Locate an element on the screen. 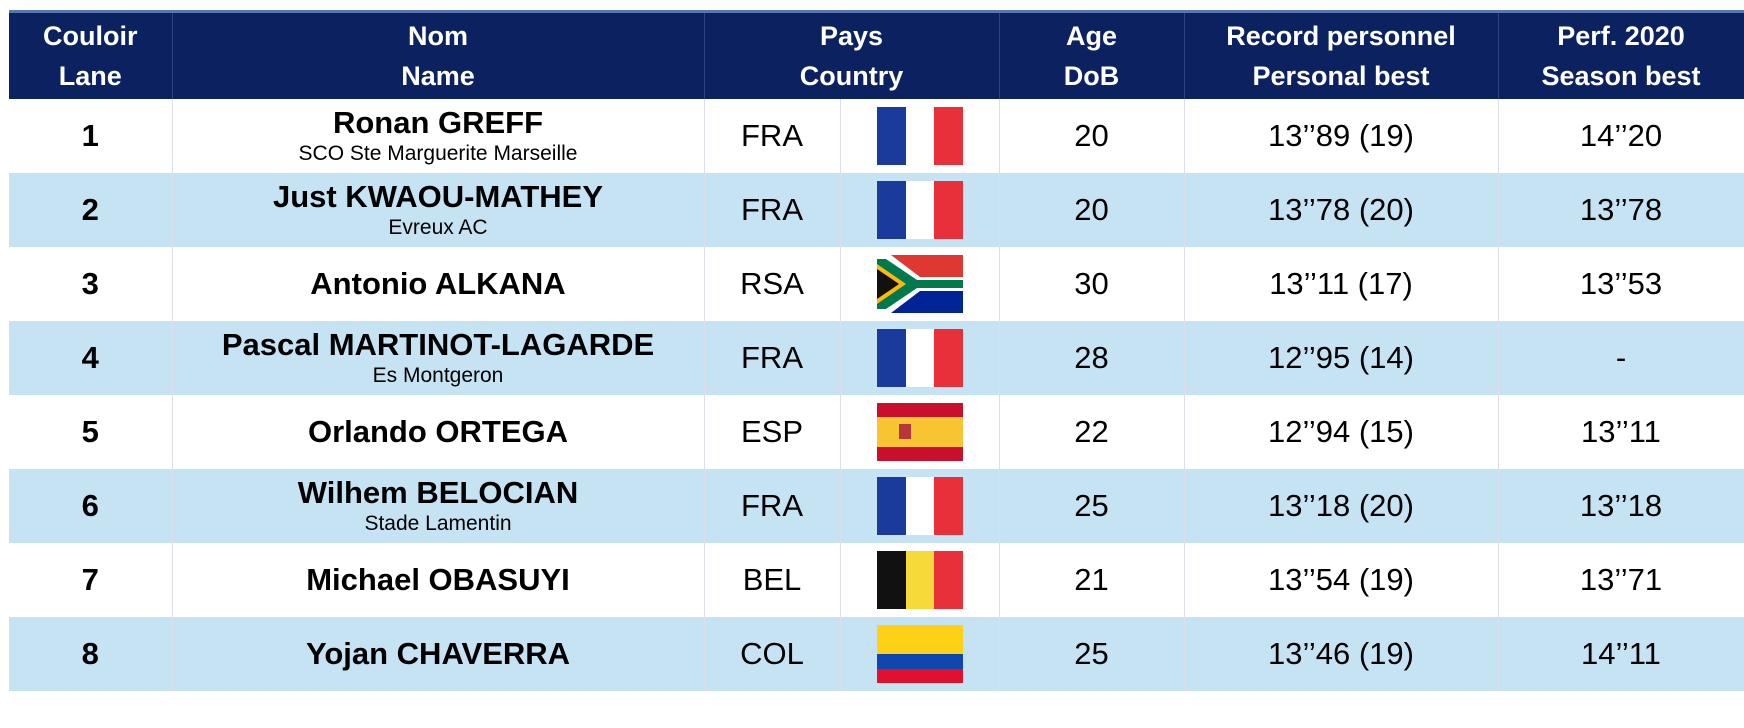 The image size is (1744, 728). athlete-name: Pascal MARTINOT-LAGARDE is located at coordinates (438, 344).